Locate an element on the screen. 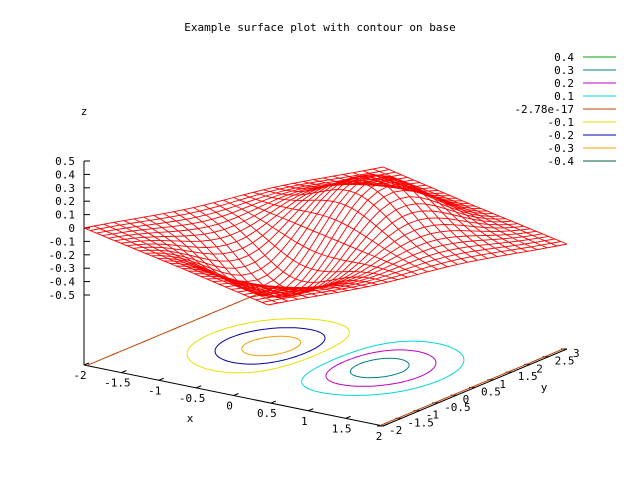 The image size is (640, 480). legend-label: -0.2 is located at coordinates (561, 135).